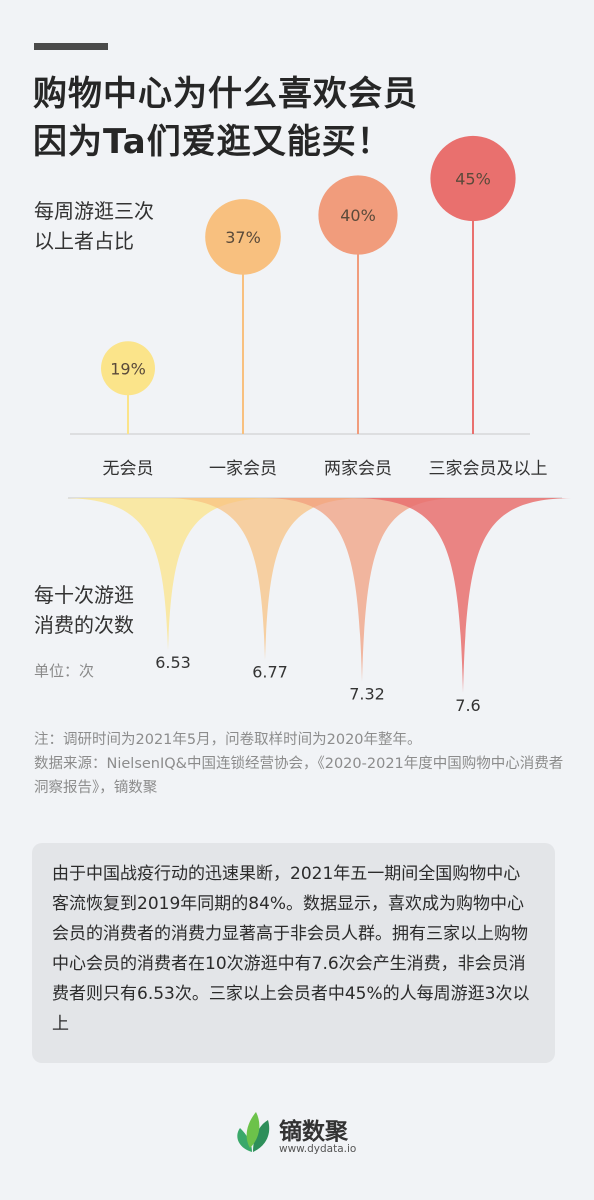 The height and width of the screenshot is (1200, 594). What do you see at coordinates (358, 469) in the screenshot?
I see `category-label: 两家会员` at bounding box center [358, 469].